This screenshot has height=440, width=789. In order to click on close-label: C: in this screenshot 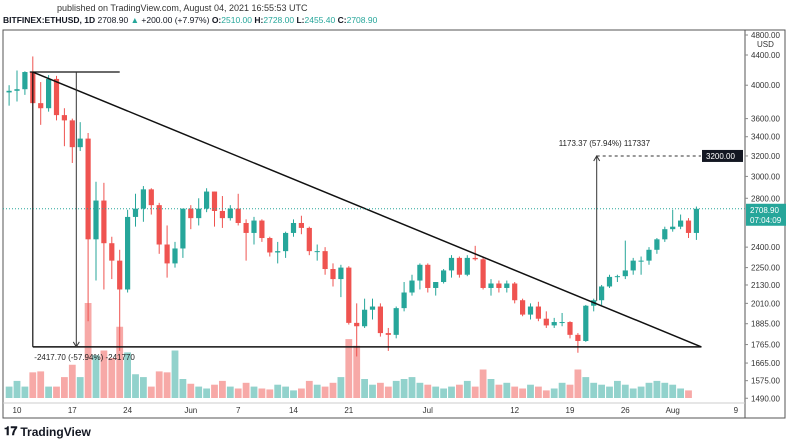, I will do `click(342, 20)`.